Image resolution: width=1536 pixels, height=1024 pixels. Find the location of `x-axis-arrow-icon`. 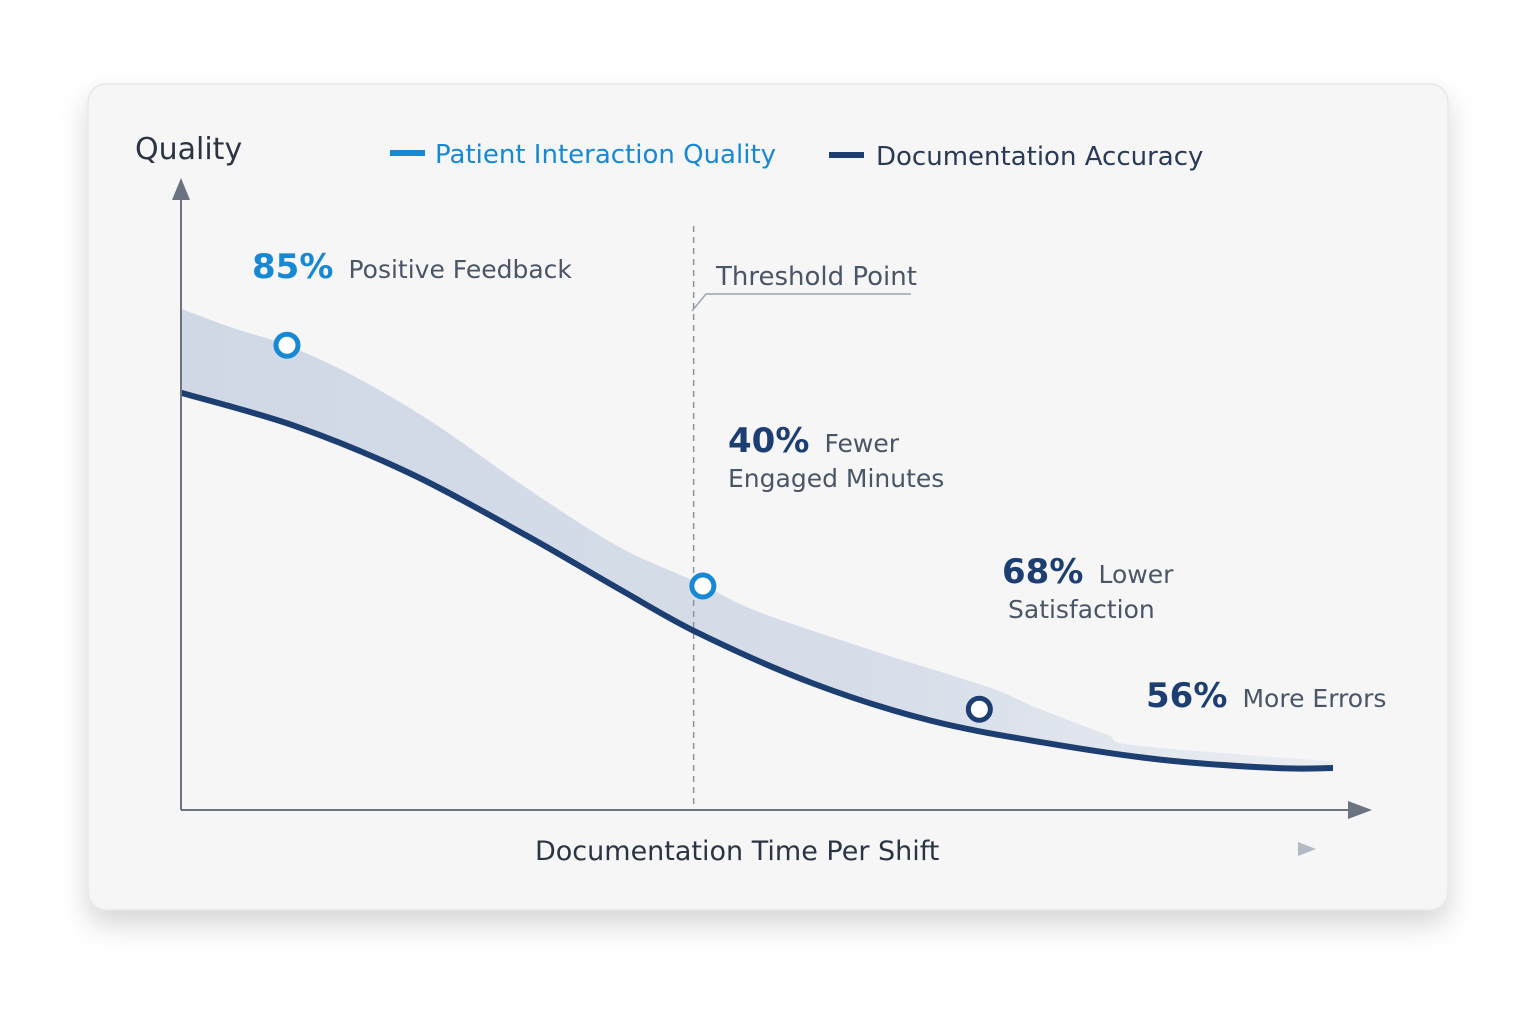

x-axis-arrow-icon is located at coordinates (1360, 810).